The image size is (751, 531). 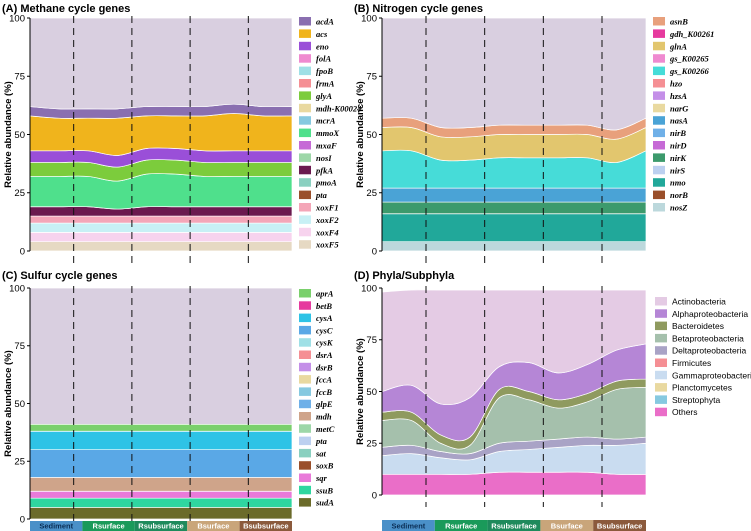 I want to click on panel-c-group-bsurface, so click(x=213, y=526).